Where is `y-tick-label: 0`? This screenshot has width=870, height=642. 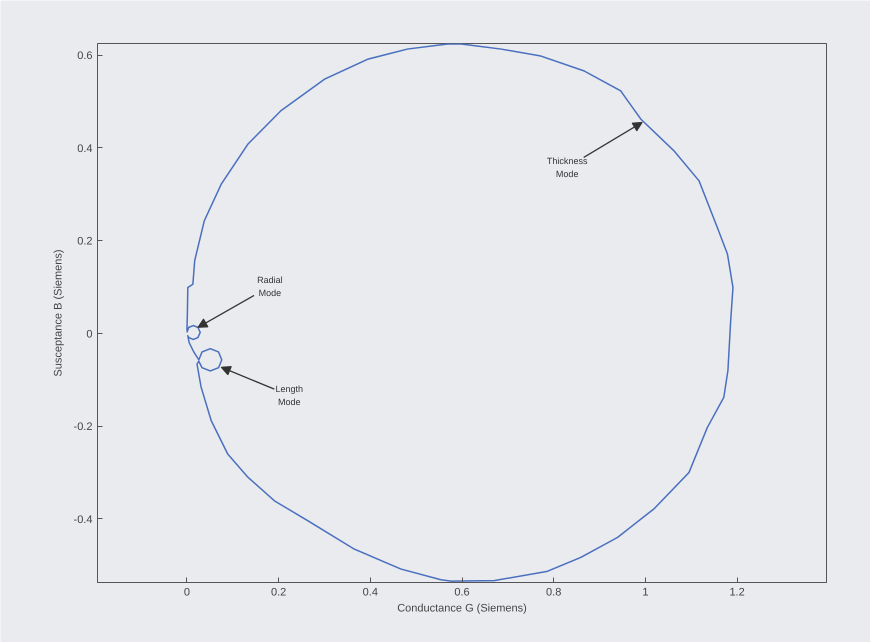
y-tick-label: 0 is located at coordinates (89, 334).